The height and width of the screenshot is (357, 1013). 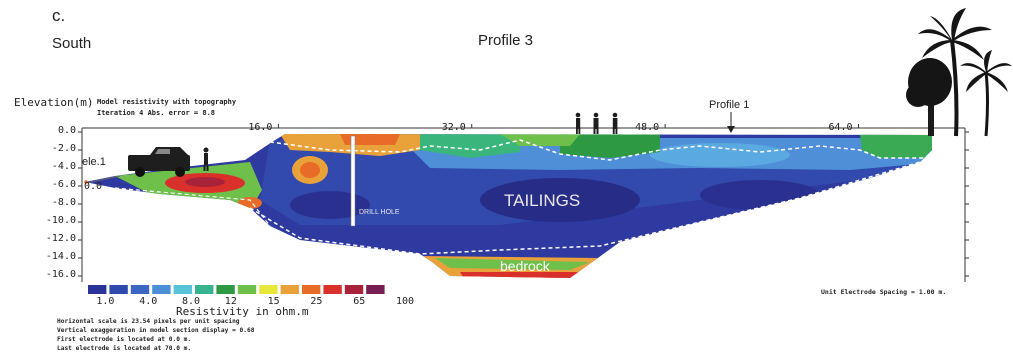 I want to click on y-axis-label: Elevation(m), so click(x=54, y=102).